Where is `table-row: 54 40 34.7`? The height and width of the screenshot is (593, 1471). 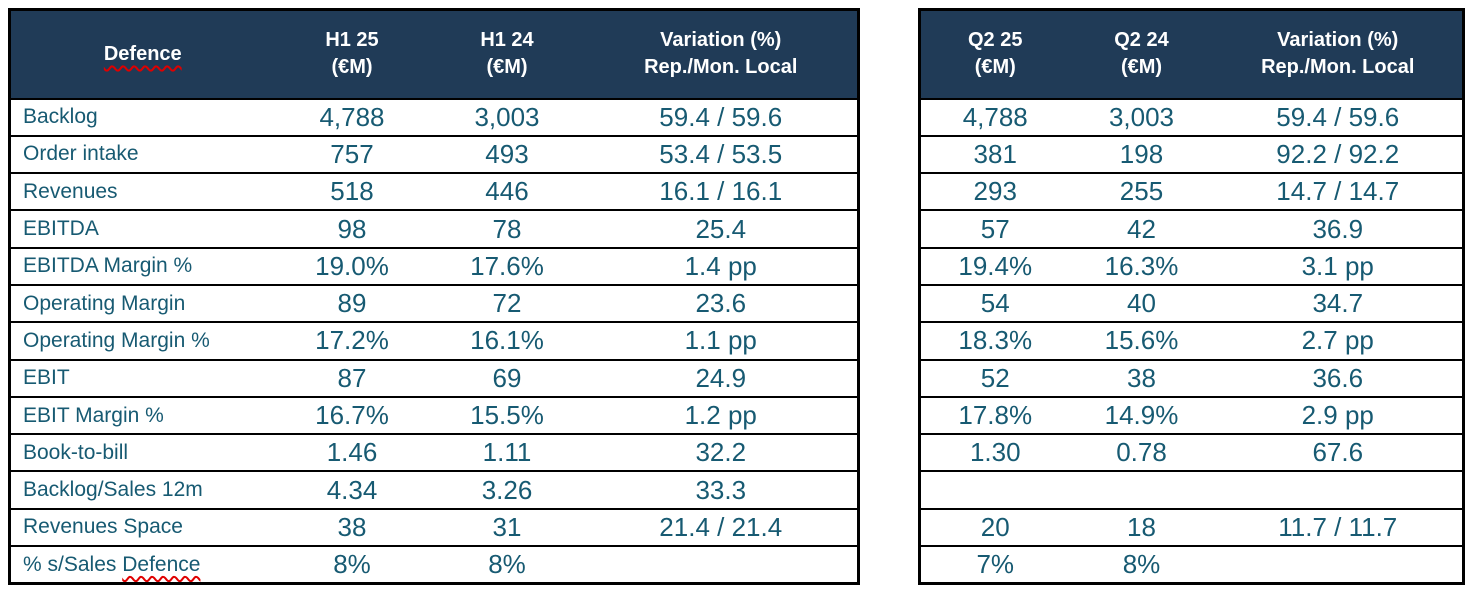
table-row: 54 40 34.7 is located at coordinates (1191, 303).